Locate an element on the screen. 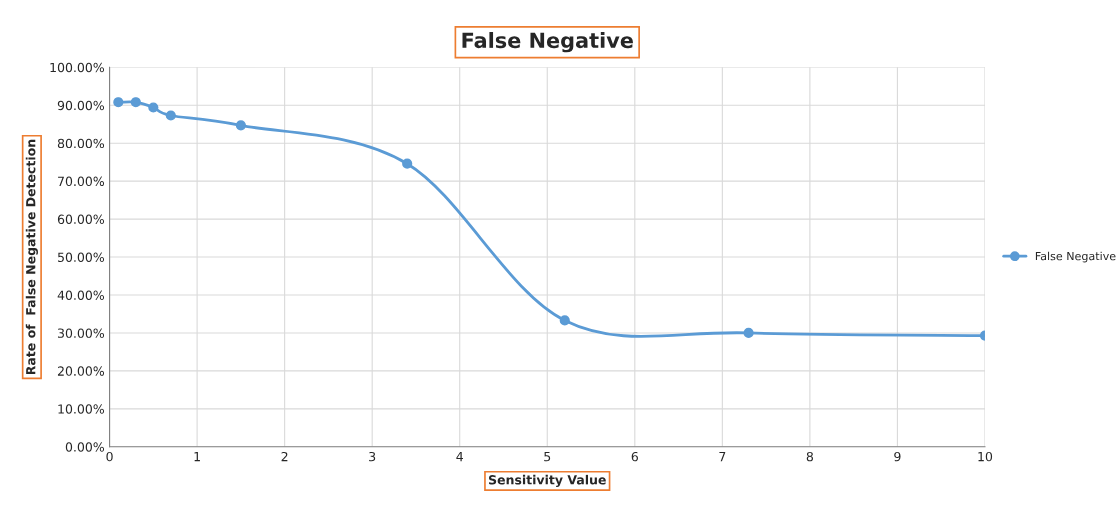 Image resolution: width=1118 pixels, height=506 pixels. y-tick-label: 20.00% is located at coordinates (81, 371).